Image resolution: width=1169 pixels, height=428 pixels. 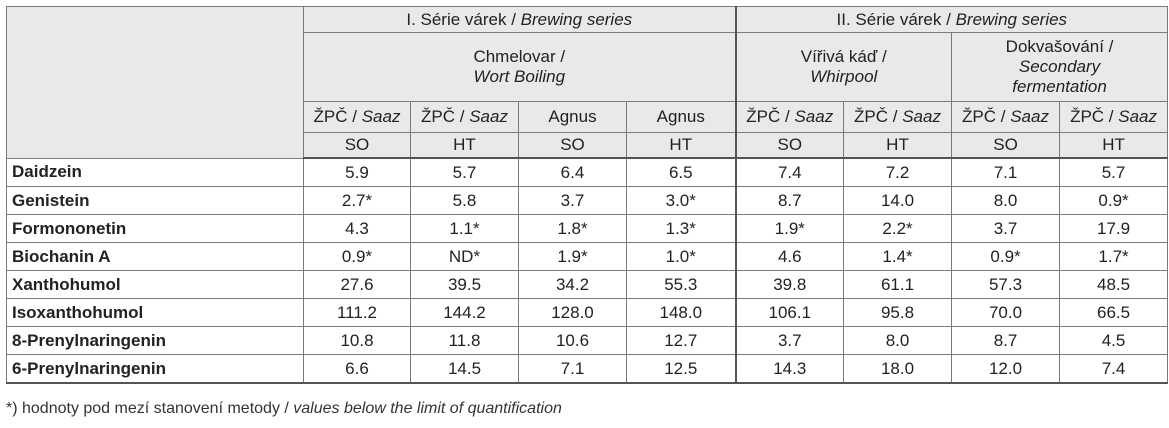 I want to click on value-cell: 5.8, so click(x=464, y=200).